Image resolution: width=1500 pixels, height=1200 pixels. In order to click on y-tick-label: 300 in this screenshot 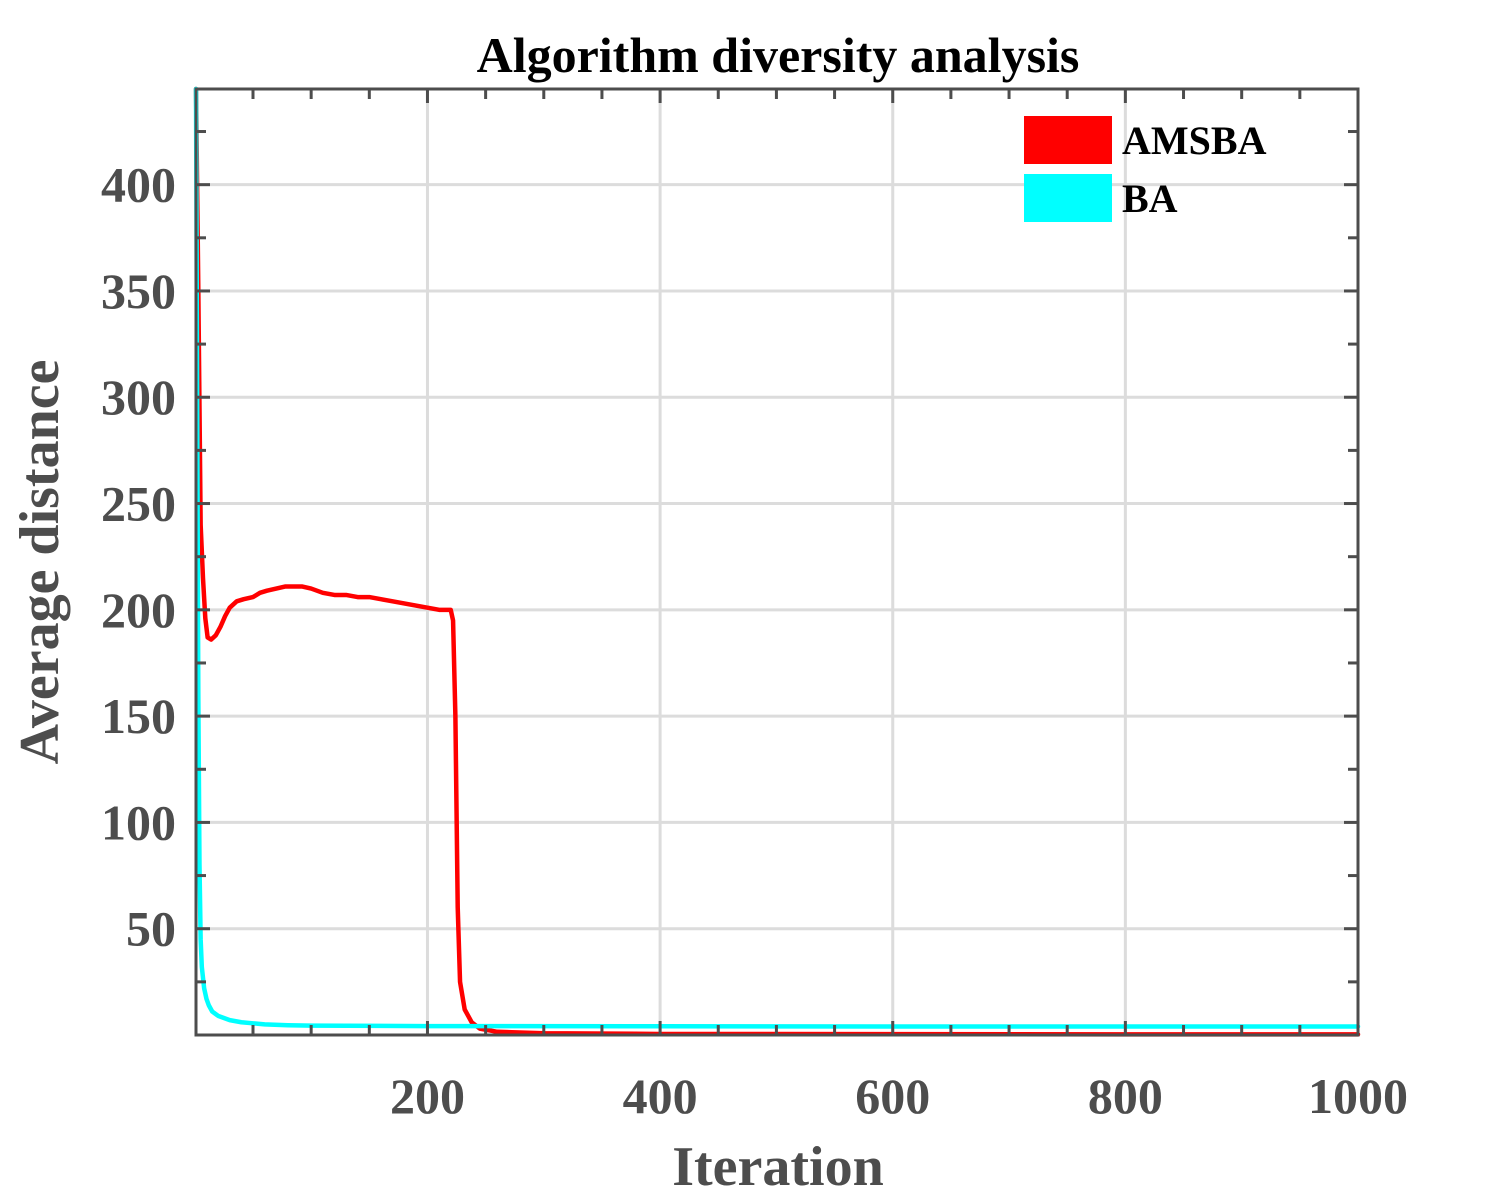, I will do `click(138, 397)`.